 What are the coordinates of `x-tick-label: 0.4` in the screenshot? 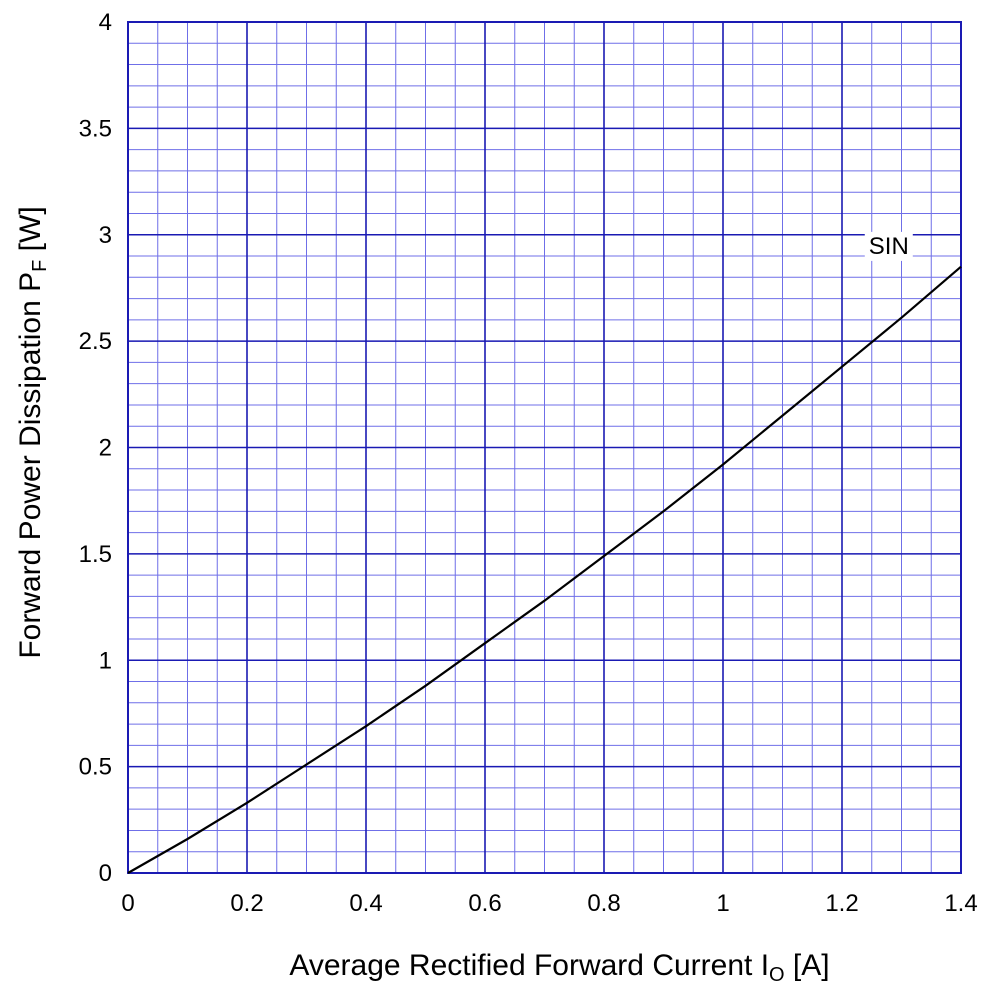 It's located at (365, 903).